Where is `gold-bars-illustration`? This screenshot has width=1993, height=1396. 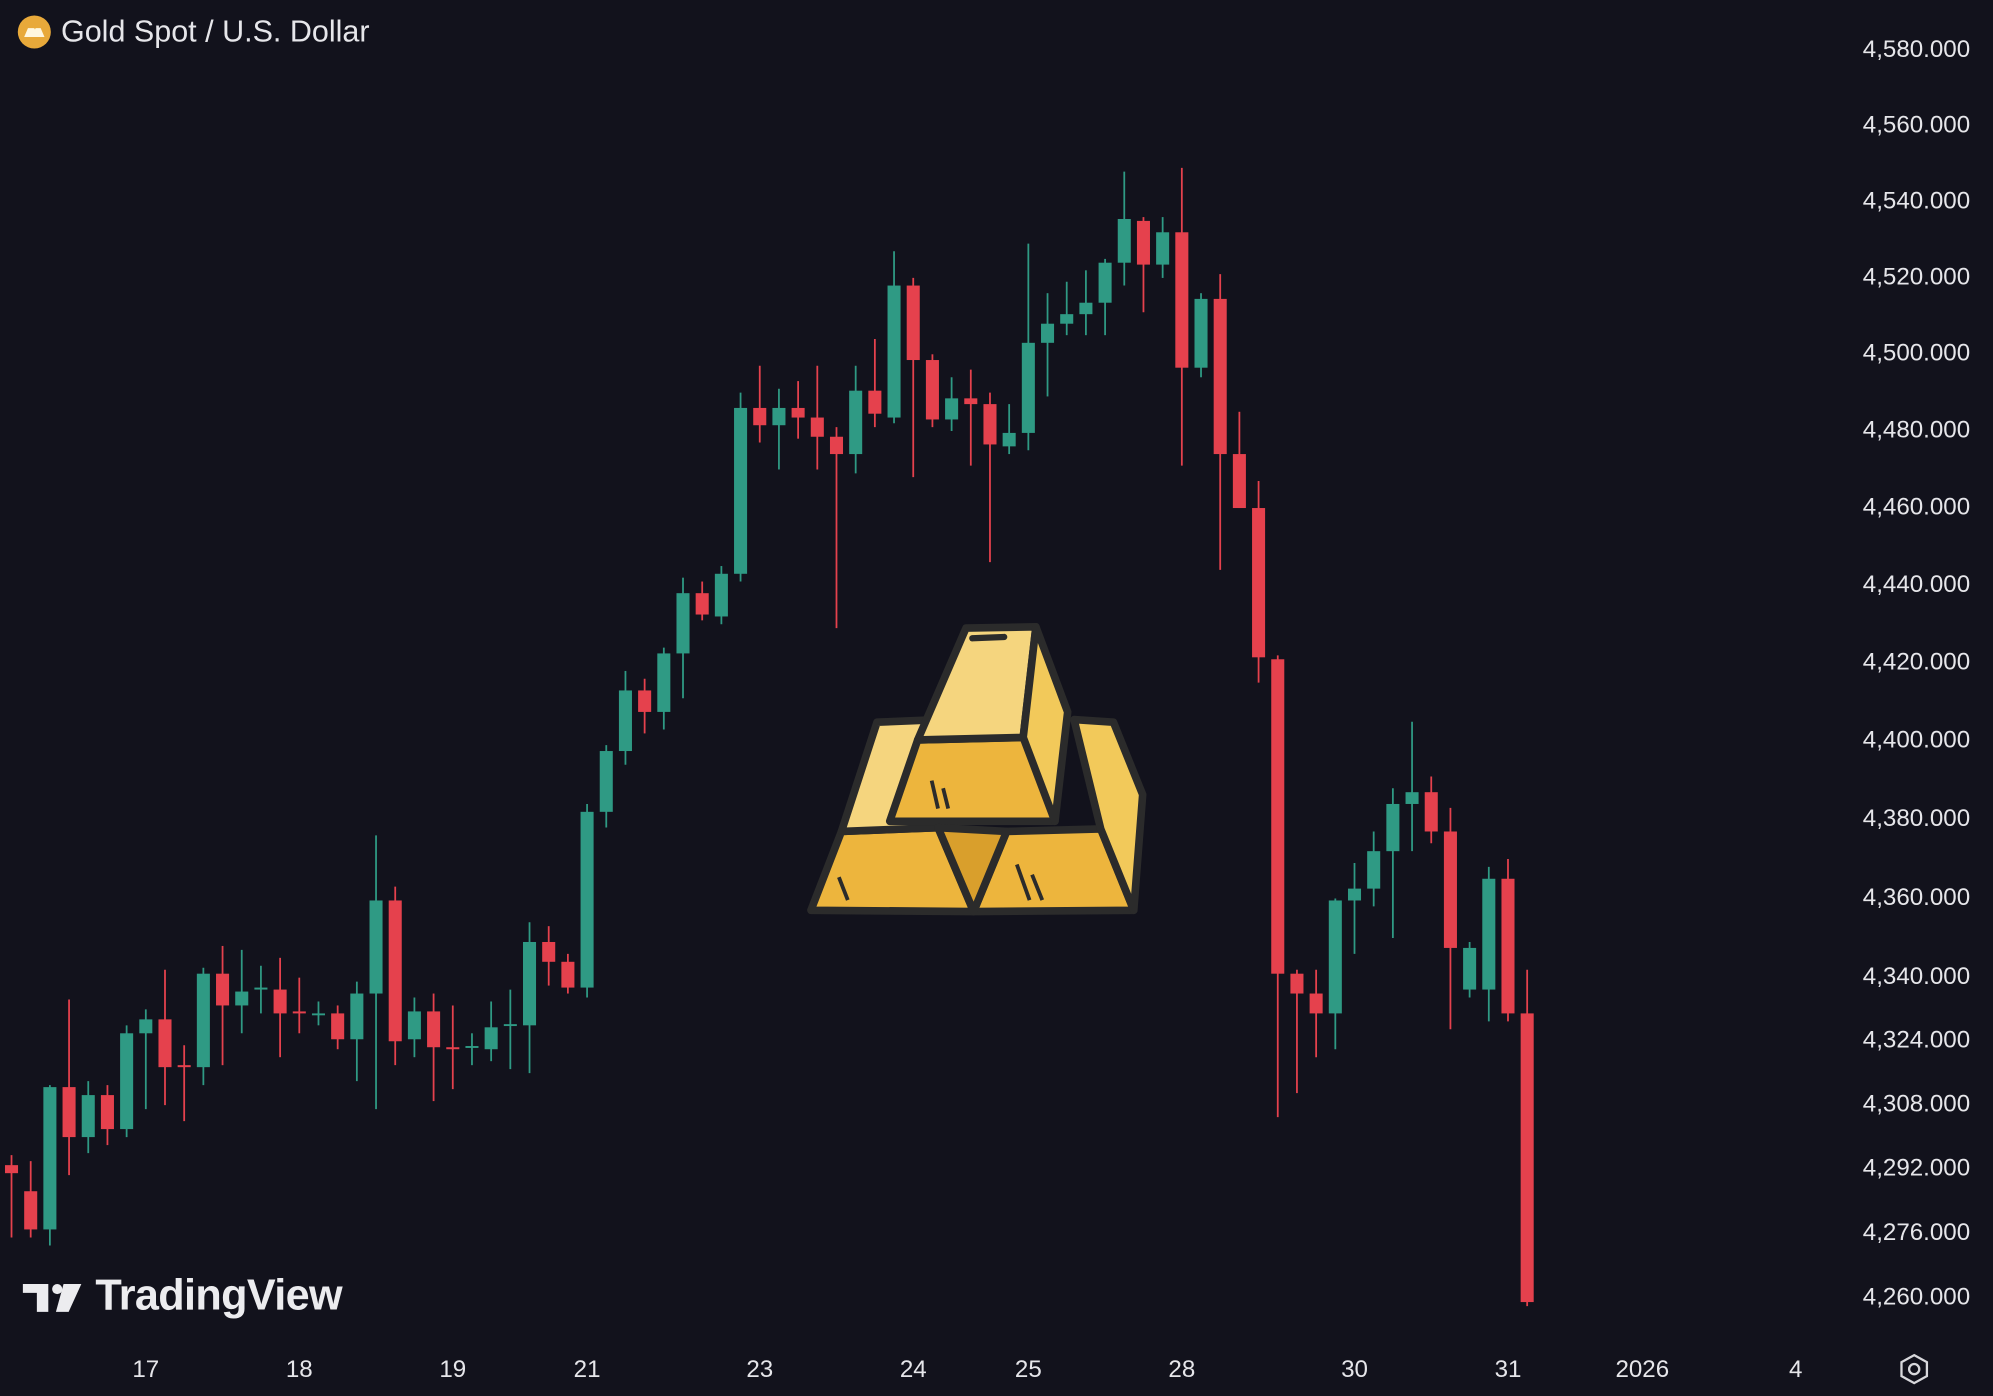 gold-bars-illustration is located at coordinates (977, 769).